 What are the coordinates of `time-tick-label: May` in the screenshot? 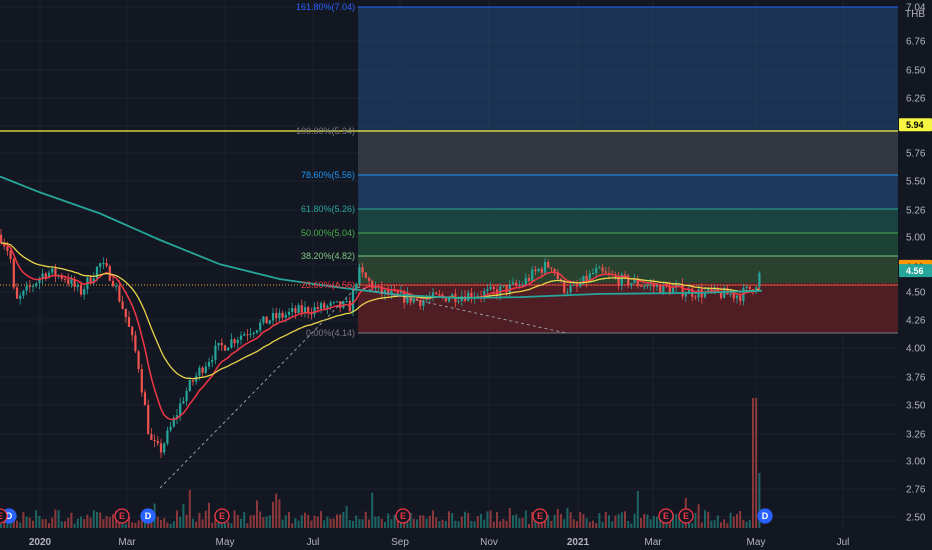 It's located at (225, 542).